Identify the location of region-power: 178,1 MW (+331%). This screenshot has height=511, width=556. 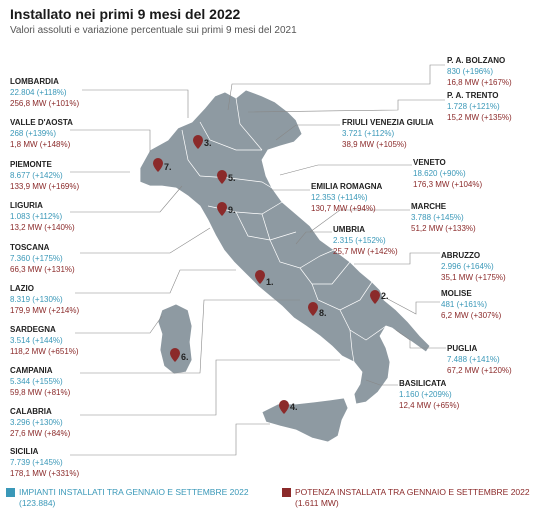
(45, 473).